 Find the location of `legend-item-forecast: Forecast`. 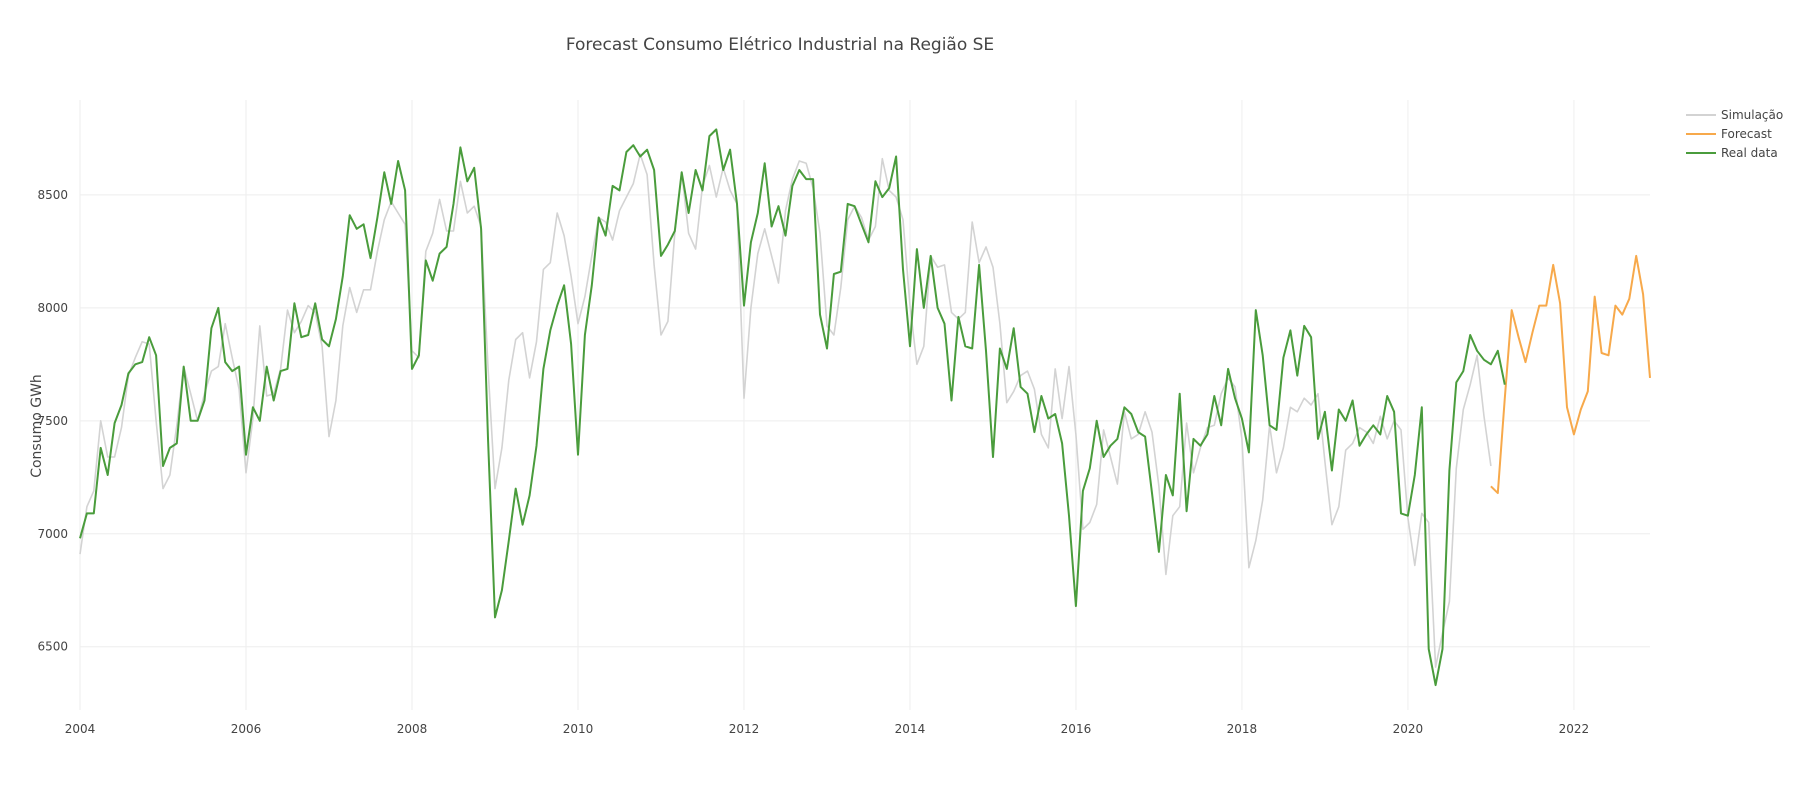

legend-item-forecast: Forecast is located at coordinates (1729, 134).